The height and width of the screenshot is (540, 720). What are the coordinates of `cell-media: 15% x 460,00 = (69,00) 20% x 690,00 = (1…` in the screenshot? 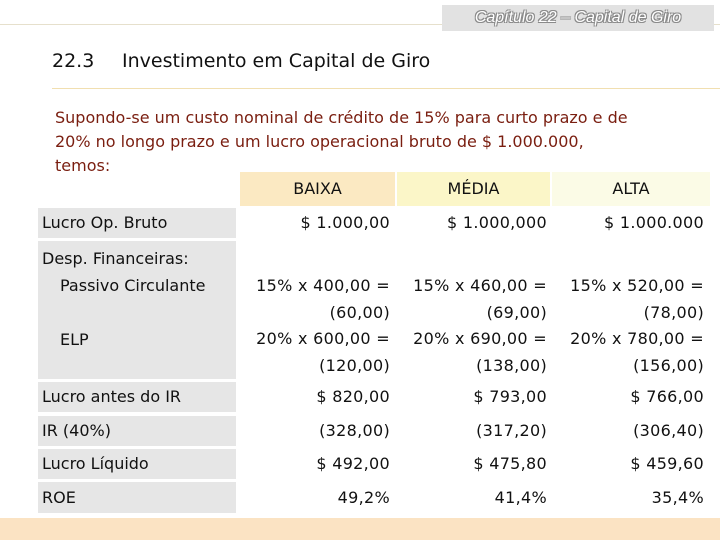 It's located at (474, 310).